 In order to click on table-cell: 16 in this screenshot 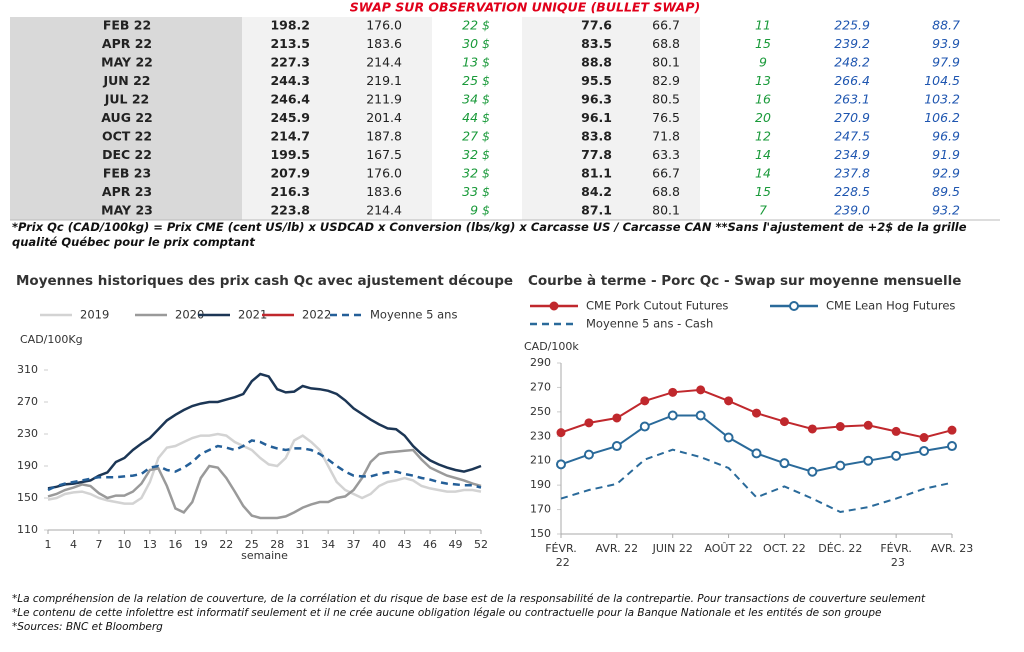, I will do `click(763, 99)`.